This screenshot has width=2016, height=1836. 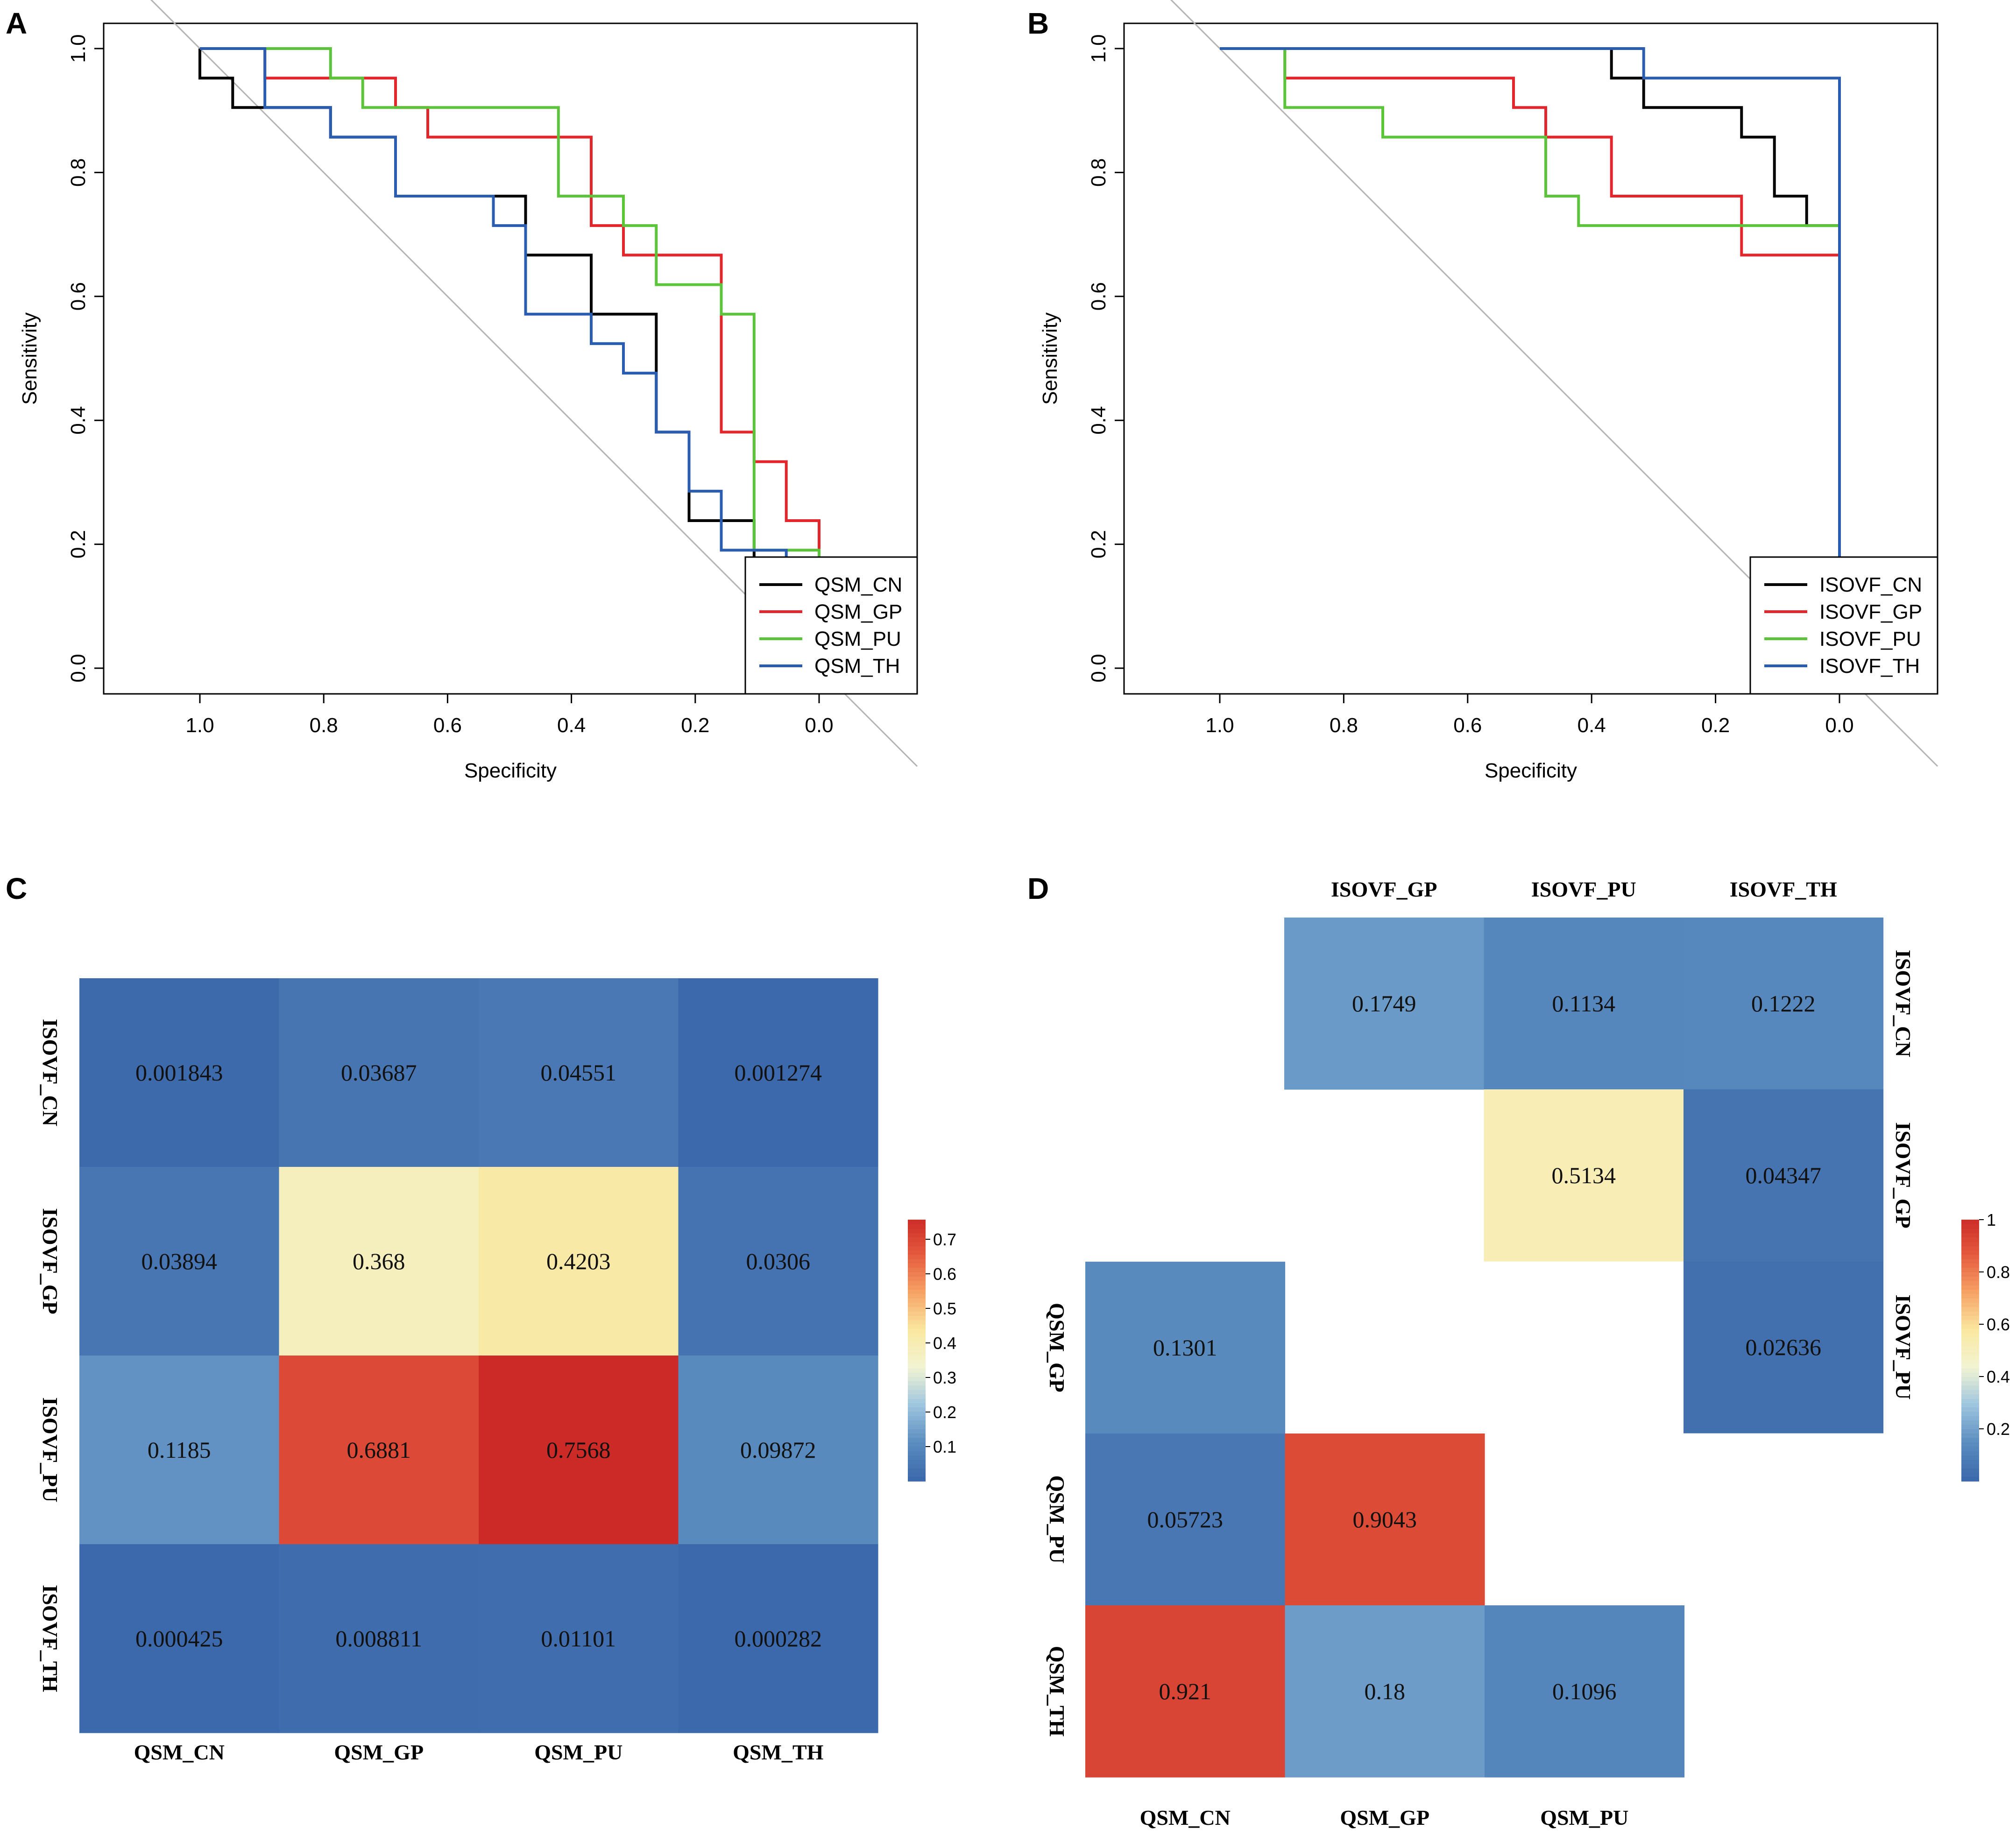 What do you see at coordinates (1584, 1175) in the screenshot?
I see `heatmap-cell-value: 0.5134` at bounding box center [1584, 1175].